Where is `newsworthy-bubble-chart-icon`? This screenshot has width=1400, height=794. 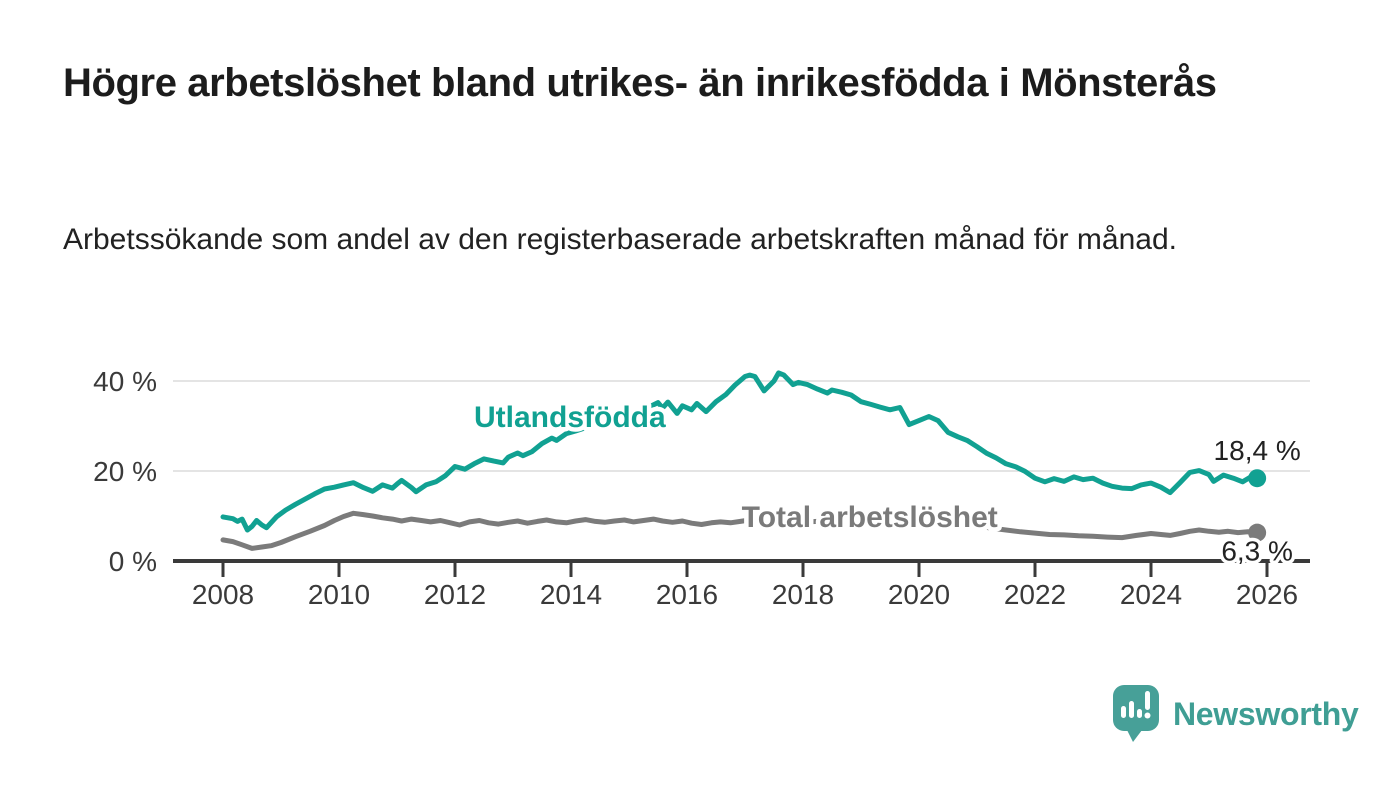
newsworthy-bubble-chart-icon is located at coordinates (1136, 713).